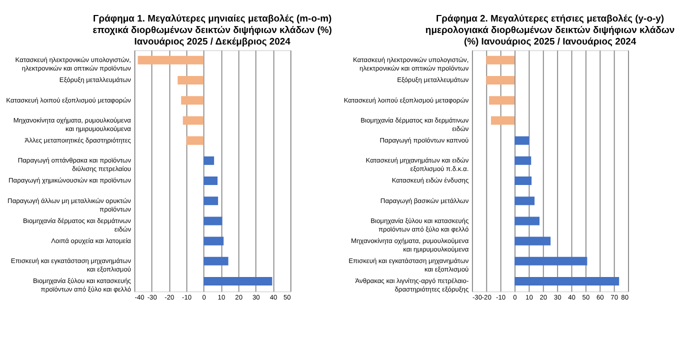  I want to click on chart-title: Γράφημα 2. Μεγαλύτερες ετήσιες μεταβολές (y-o-y) ημερολογιακά διορθωμένων δεικτών διψήφιων κλάδων (%) Ιανουάριος 2025 / Ιανουάριος 2024, so click(550, 31).